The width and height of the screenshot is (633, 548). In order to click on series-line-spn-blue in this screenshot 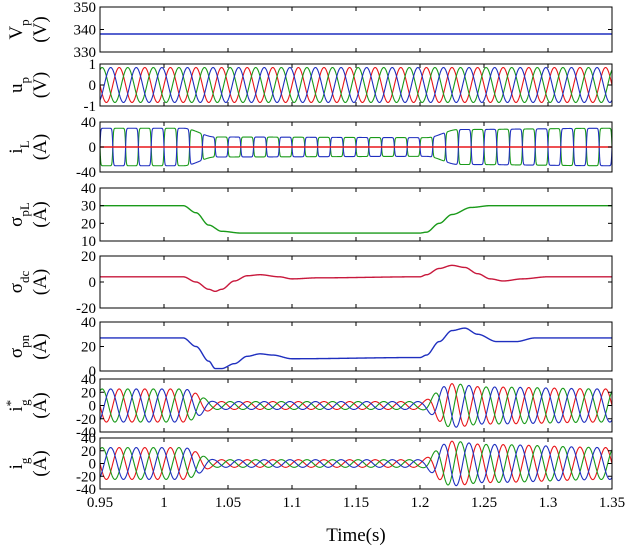, I will do `click(356, 348)`.